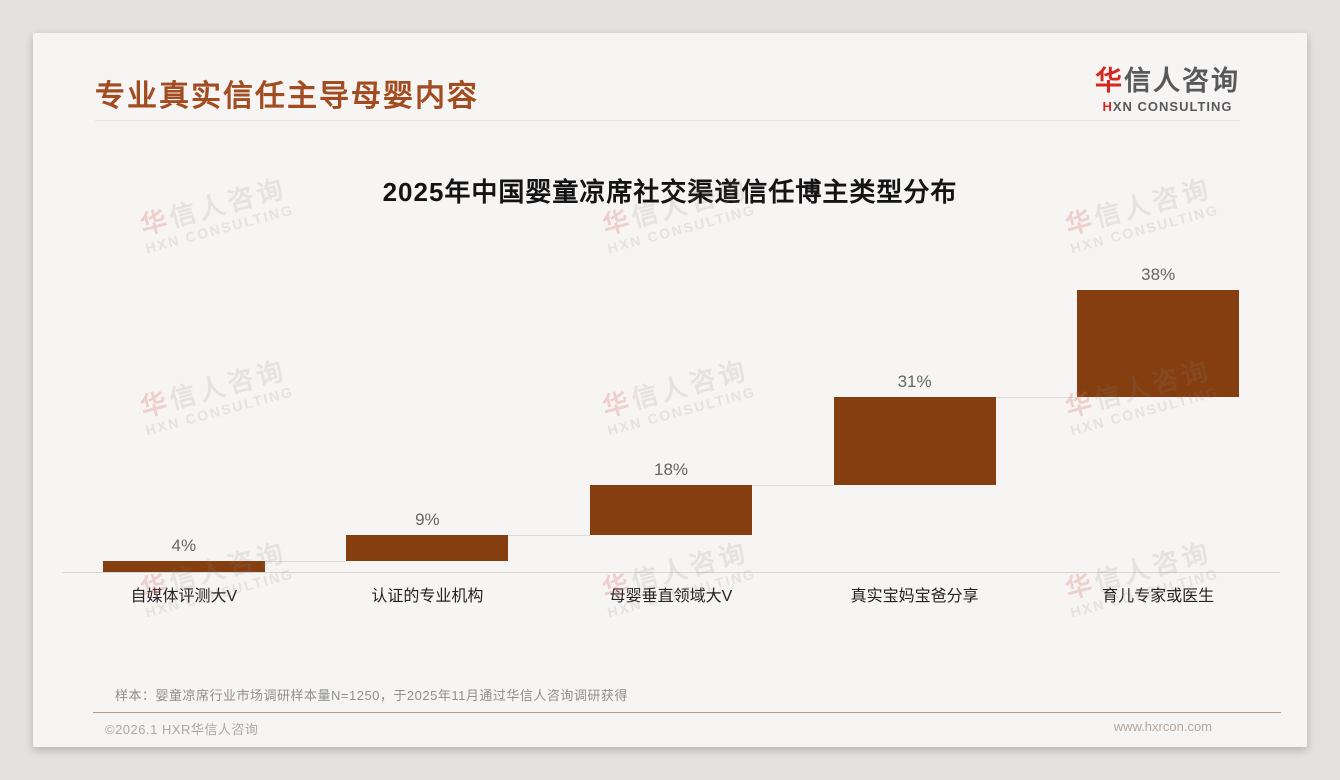 This screenshot has height=780, width=1340. What do you see at coordinates (427, 520) in the screenshot?
I see `bar-value-label: 9%` at bounding box center [427, 520].